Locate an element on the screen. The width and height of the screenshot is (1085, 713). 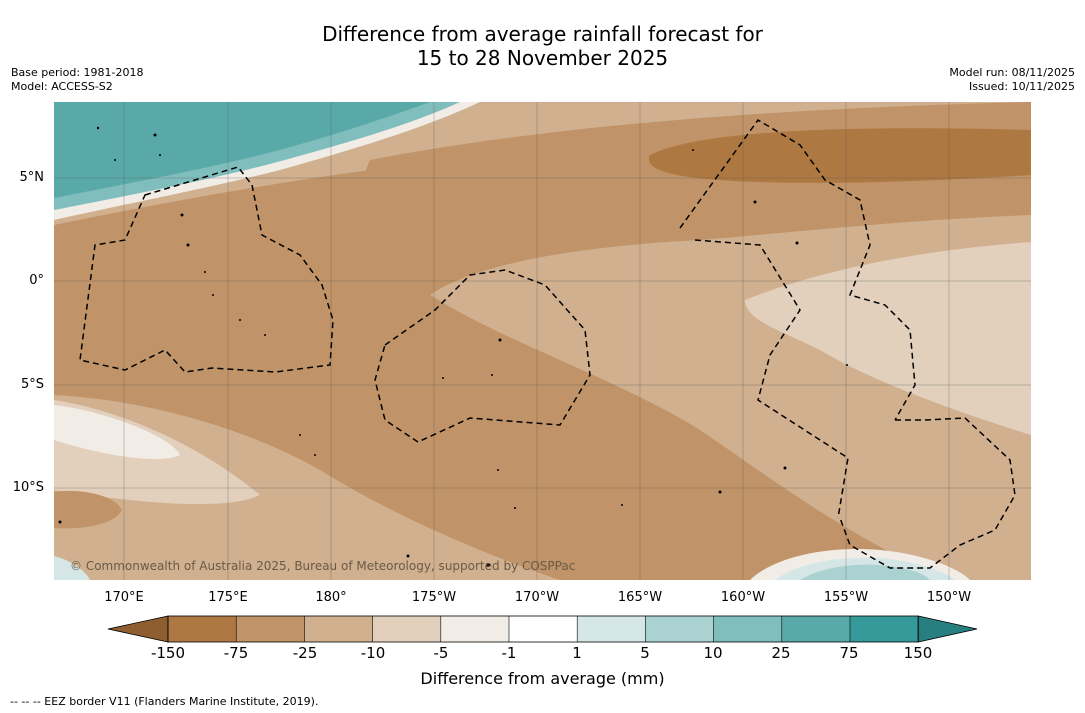
eez-east-south is located at coordinates (771, 379).